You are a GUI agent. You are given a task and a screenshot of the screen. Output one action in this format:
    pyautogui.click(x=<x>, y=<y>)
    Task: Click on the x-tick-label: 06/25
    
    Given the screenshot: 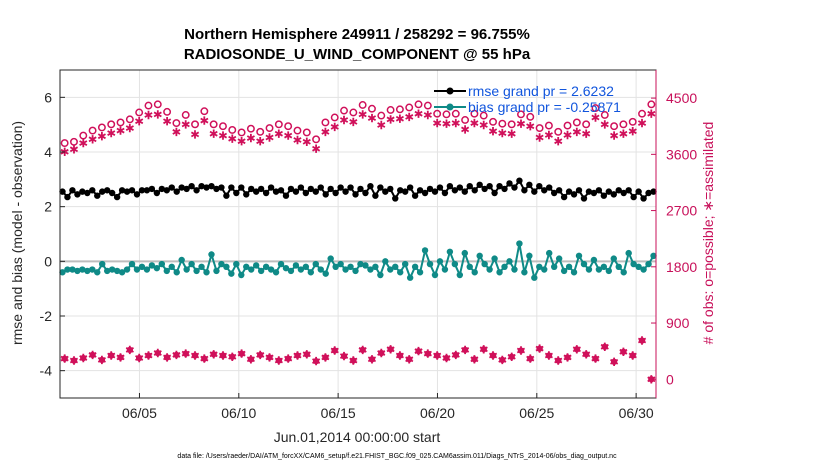 What is the action you would take?
    pyautogui.click(x=536, y=413)
    